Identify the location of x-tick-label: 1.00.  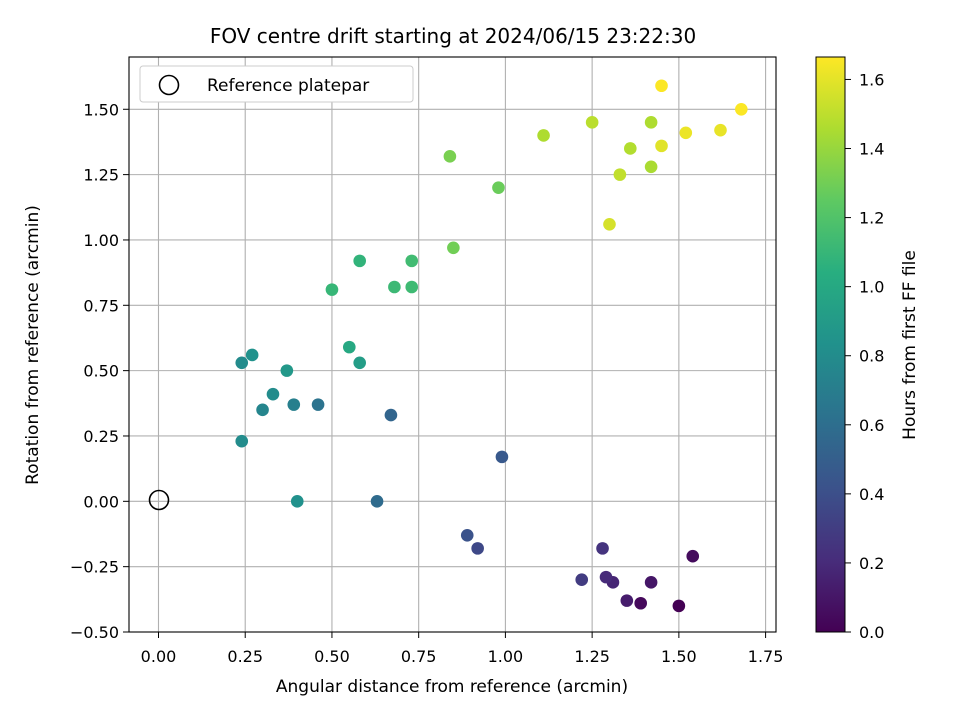
(506, 656).